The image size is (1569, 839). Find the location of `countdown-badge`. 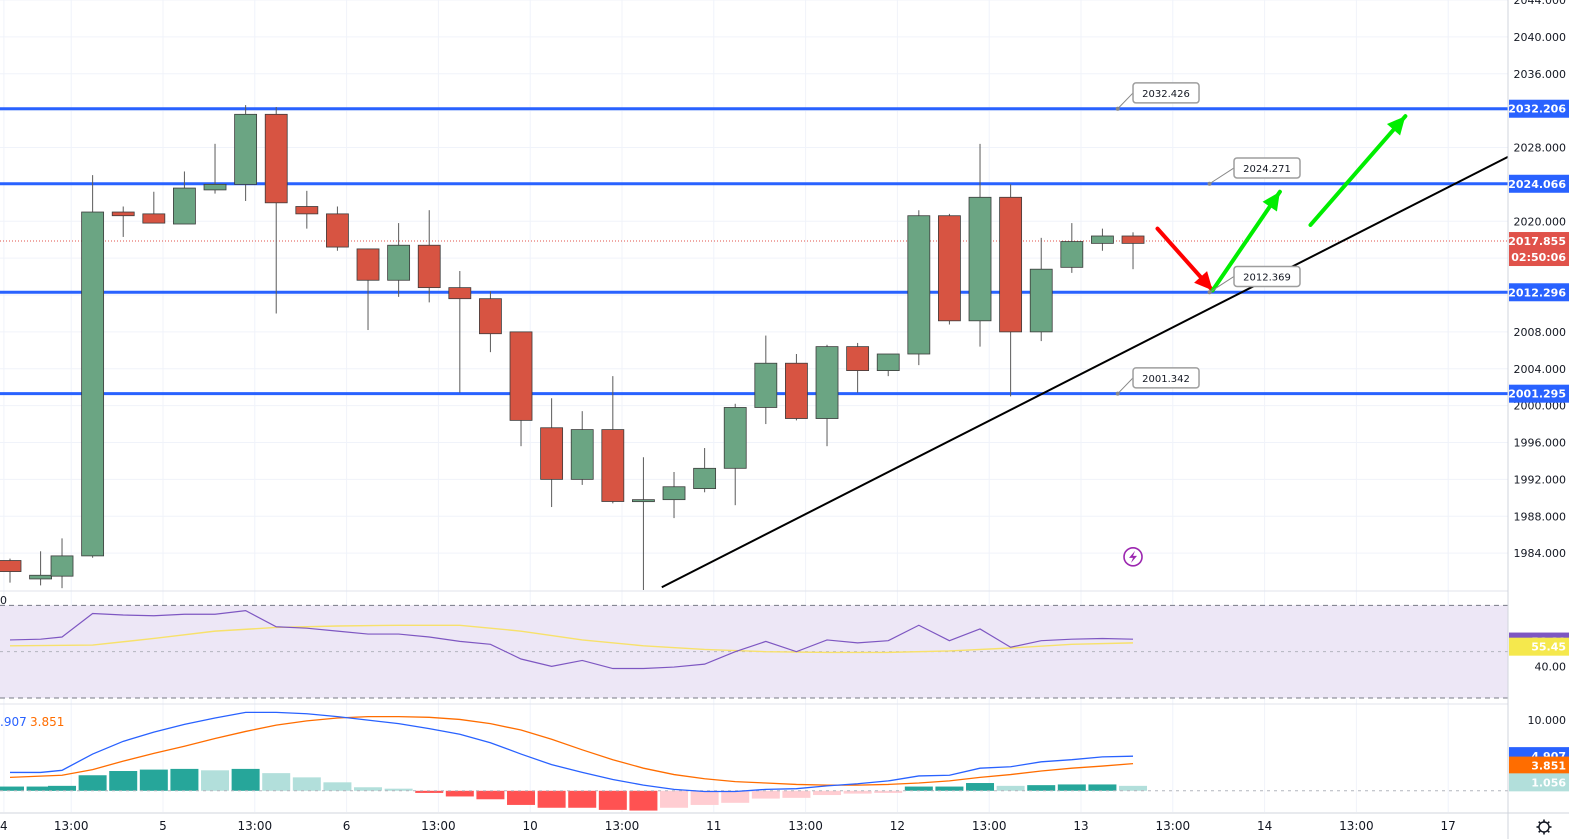

countdown-badge is located at coordinates (1539, 257).